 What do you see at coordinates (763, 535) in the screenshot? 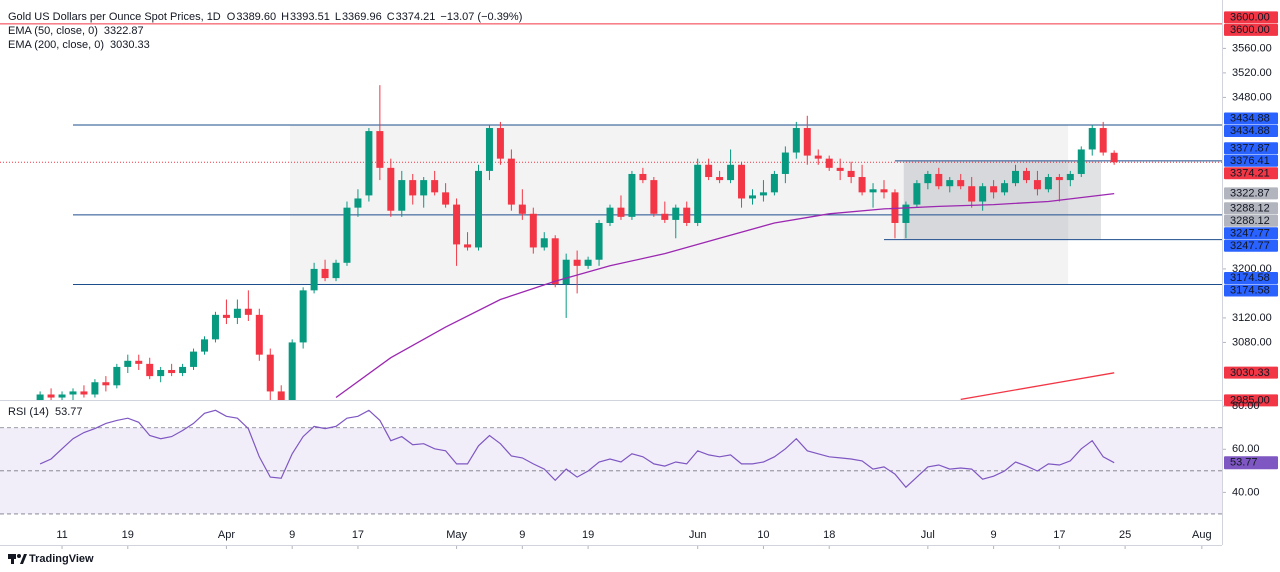
I see `x-tick-label: 10` at bounding box center [763, 535].